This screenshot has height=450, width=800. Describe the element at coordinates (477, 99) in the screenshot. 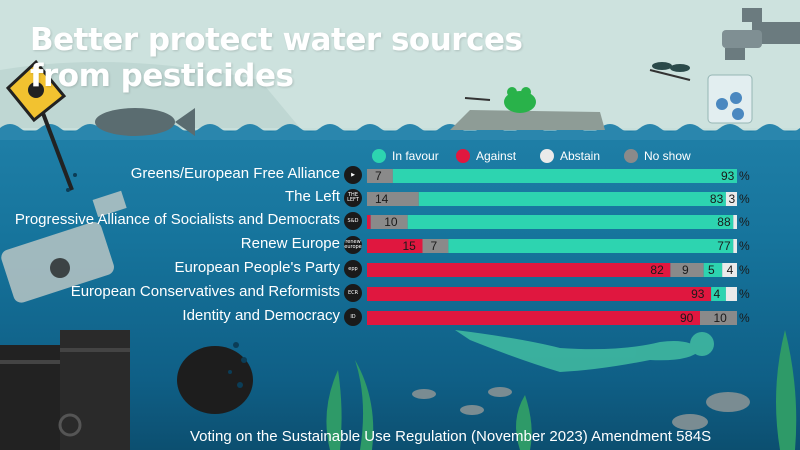

I see `dragonfly-small-icon` at that location.